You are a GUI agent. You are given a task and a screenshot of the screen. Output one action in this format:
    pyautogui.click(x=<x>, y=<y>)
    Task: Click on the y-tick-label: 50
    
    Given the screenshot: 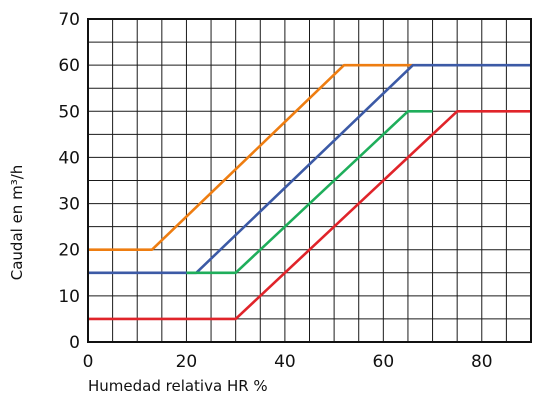 What is the action you would take?
    pyautogui.click(x=69, y=112)
    